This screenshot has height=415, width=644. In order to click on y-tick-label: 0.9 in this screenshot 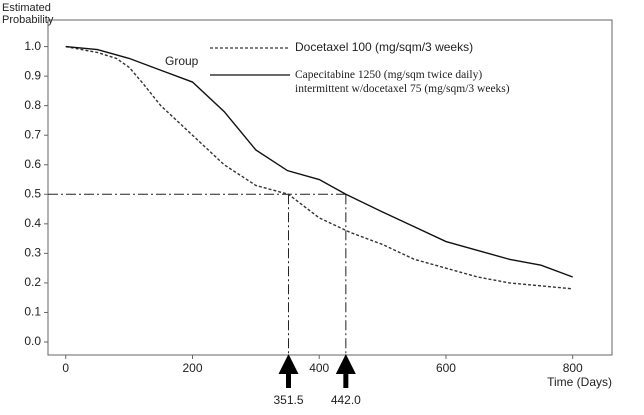, I will do `click(32, 75)`.